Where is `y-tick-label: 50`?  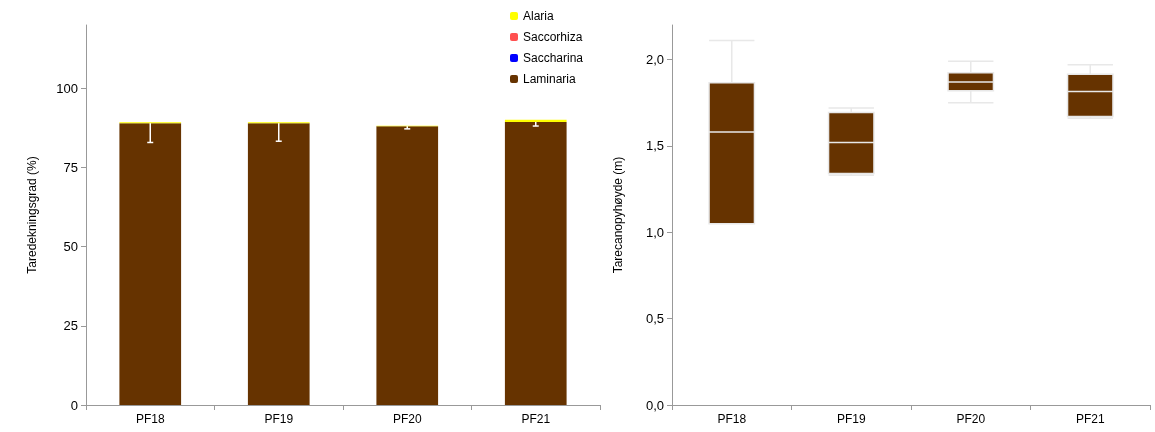 y-tick-label: 50 is located at coordinates (70, 247).